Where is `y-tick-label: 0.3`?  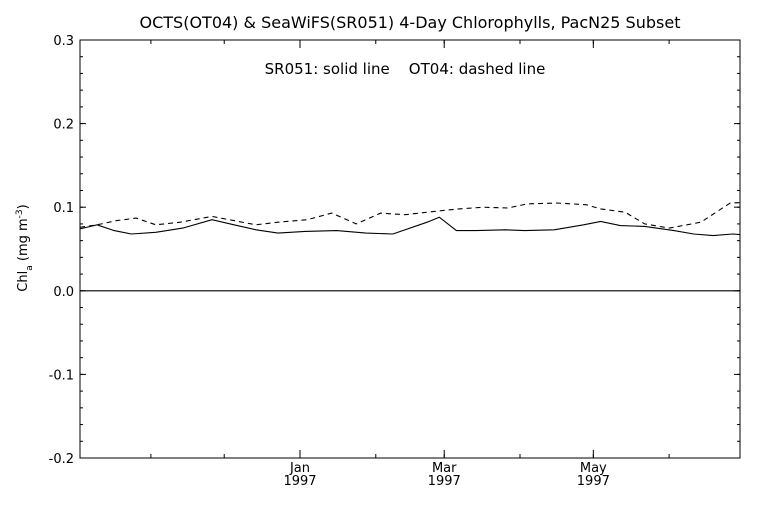 y-tick-label: 0.3 is located at coordinates (63, 41).